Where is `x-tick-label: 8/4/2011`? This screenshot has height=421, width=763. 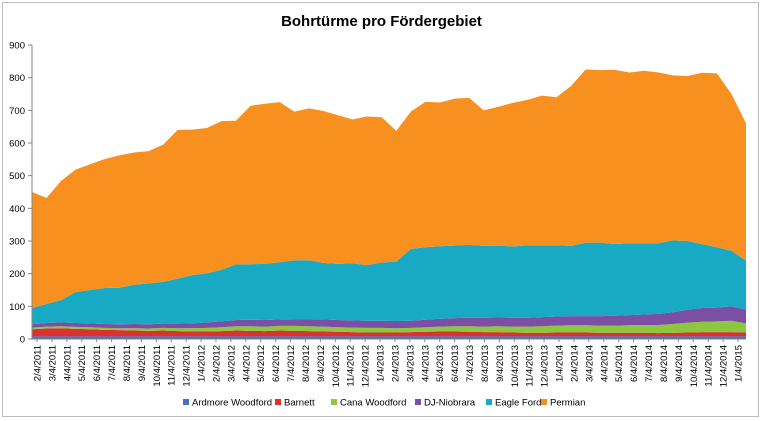 x-tick-label: 8/4/2011 is located at coordinates (127, 363).